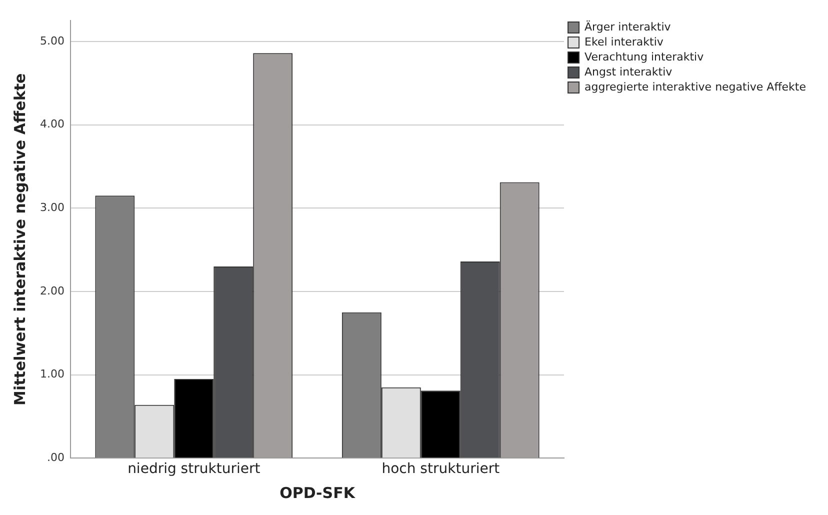  I want to click on legend-label: Verachtung interaktiv, so click(644, 57).